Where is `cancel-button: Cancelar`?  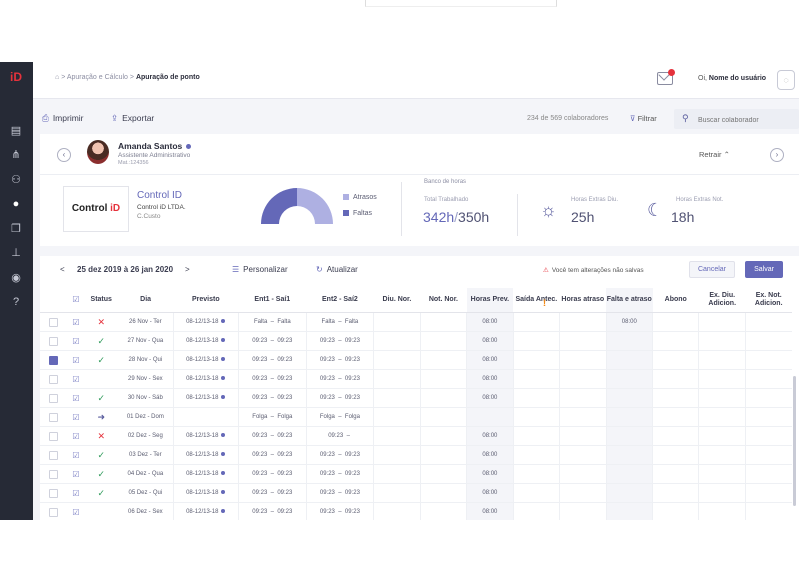
cancel-button: Cancelar is located at coordinates (712, 269).